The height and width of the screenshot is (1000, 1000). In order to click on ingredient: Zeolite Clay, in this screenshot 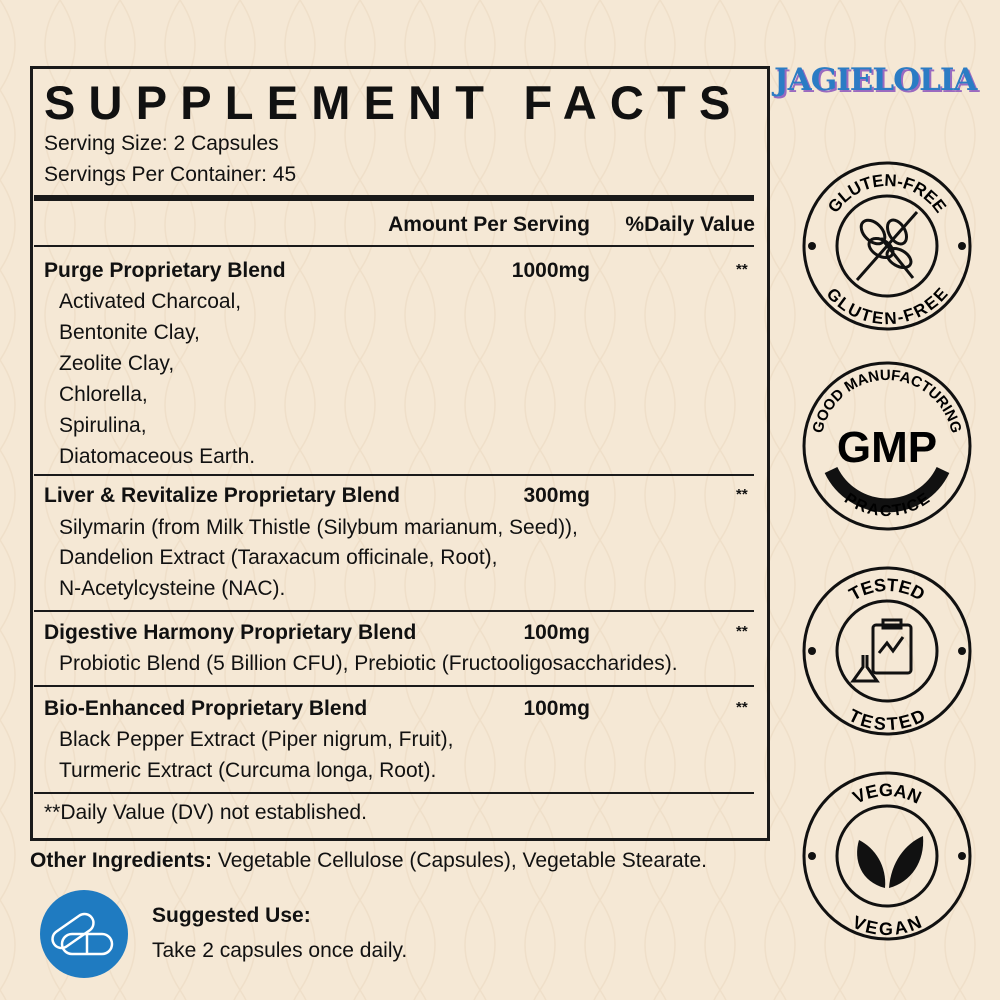, I will do `click(117, 363)`.